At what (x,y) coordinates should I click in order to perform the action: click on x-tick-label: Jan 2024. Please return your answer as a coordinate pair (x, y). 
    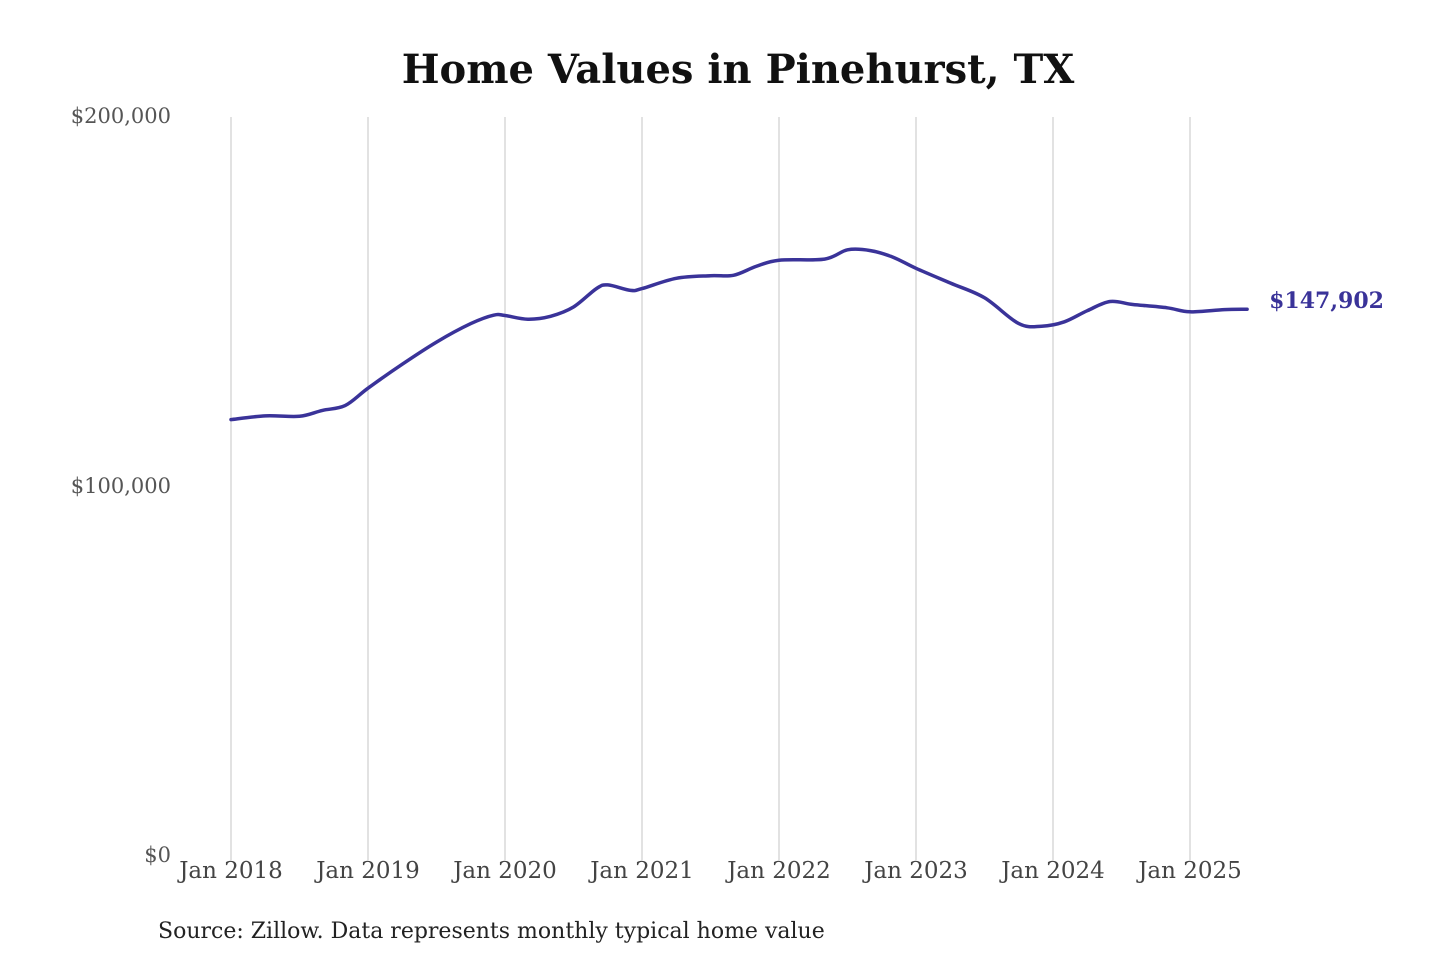
    Looking at the image, I should click on (1052, 871).